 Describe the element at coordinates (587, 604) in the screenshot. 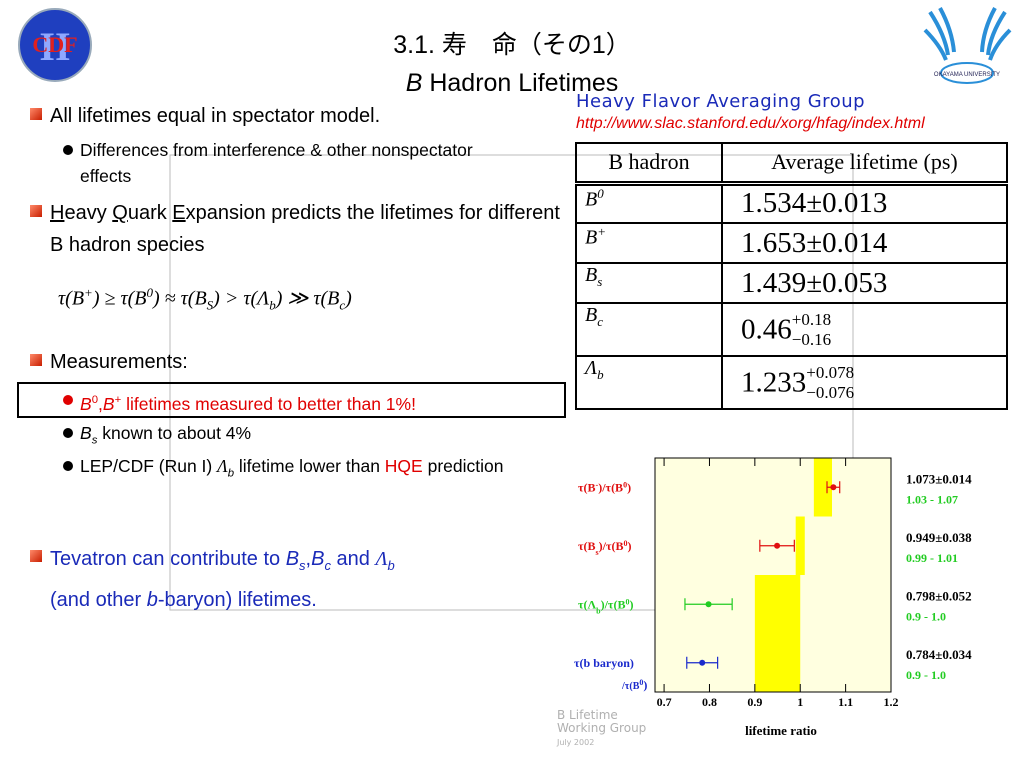

I see `label-part: τ(Λ` at that location.